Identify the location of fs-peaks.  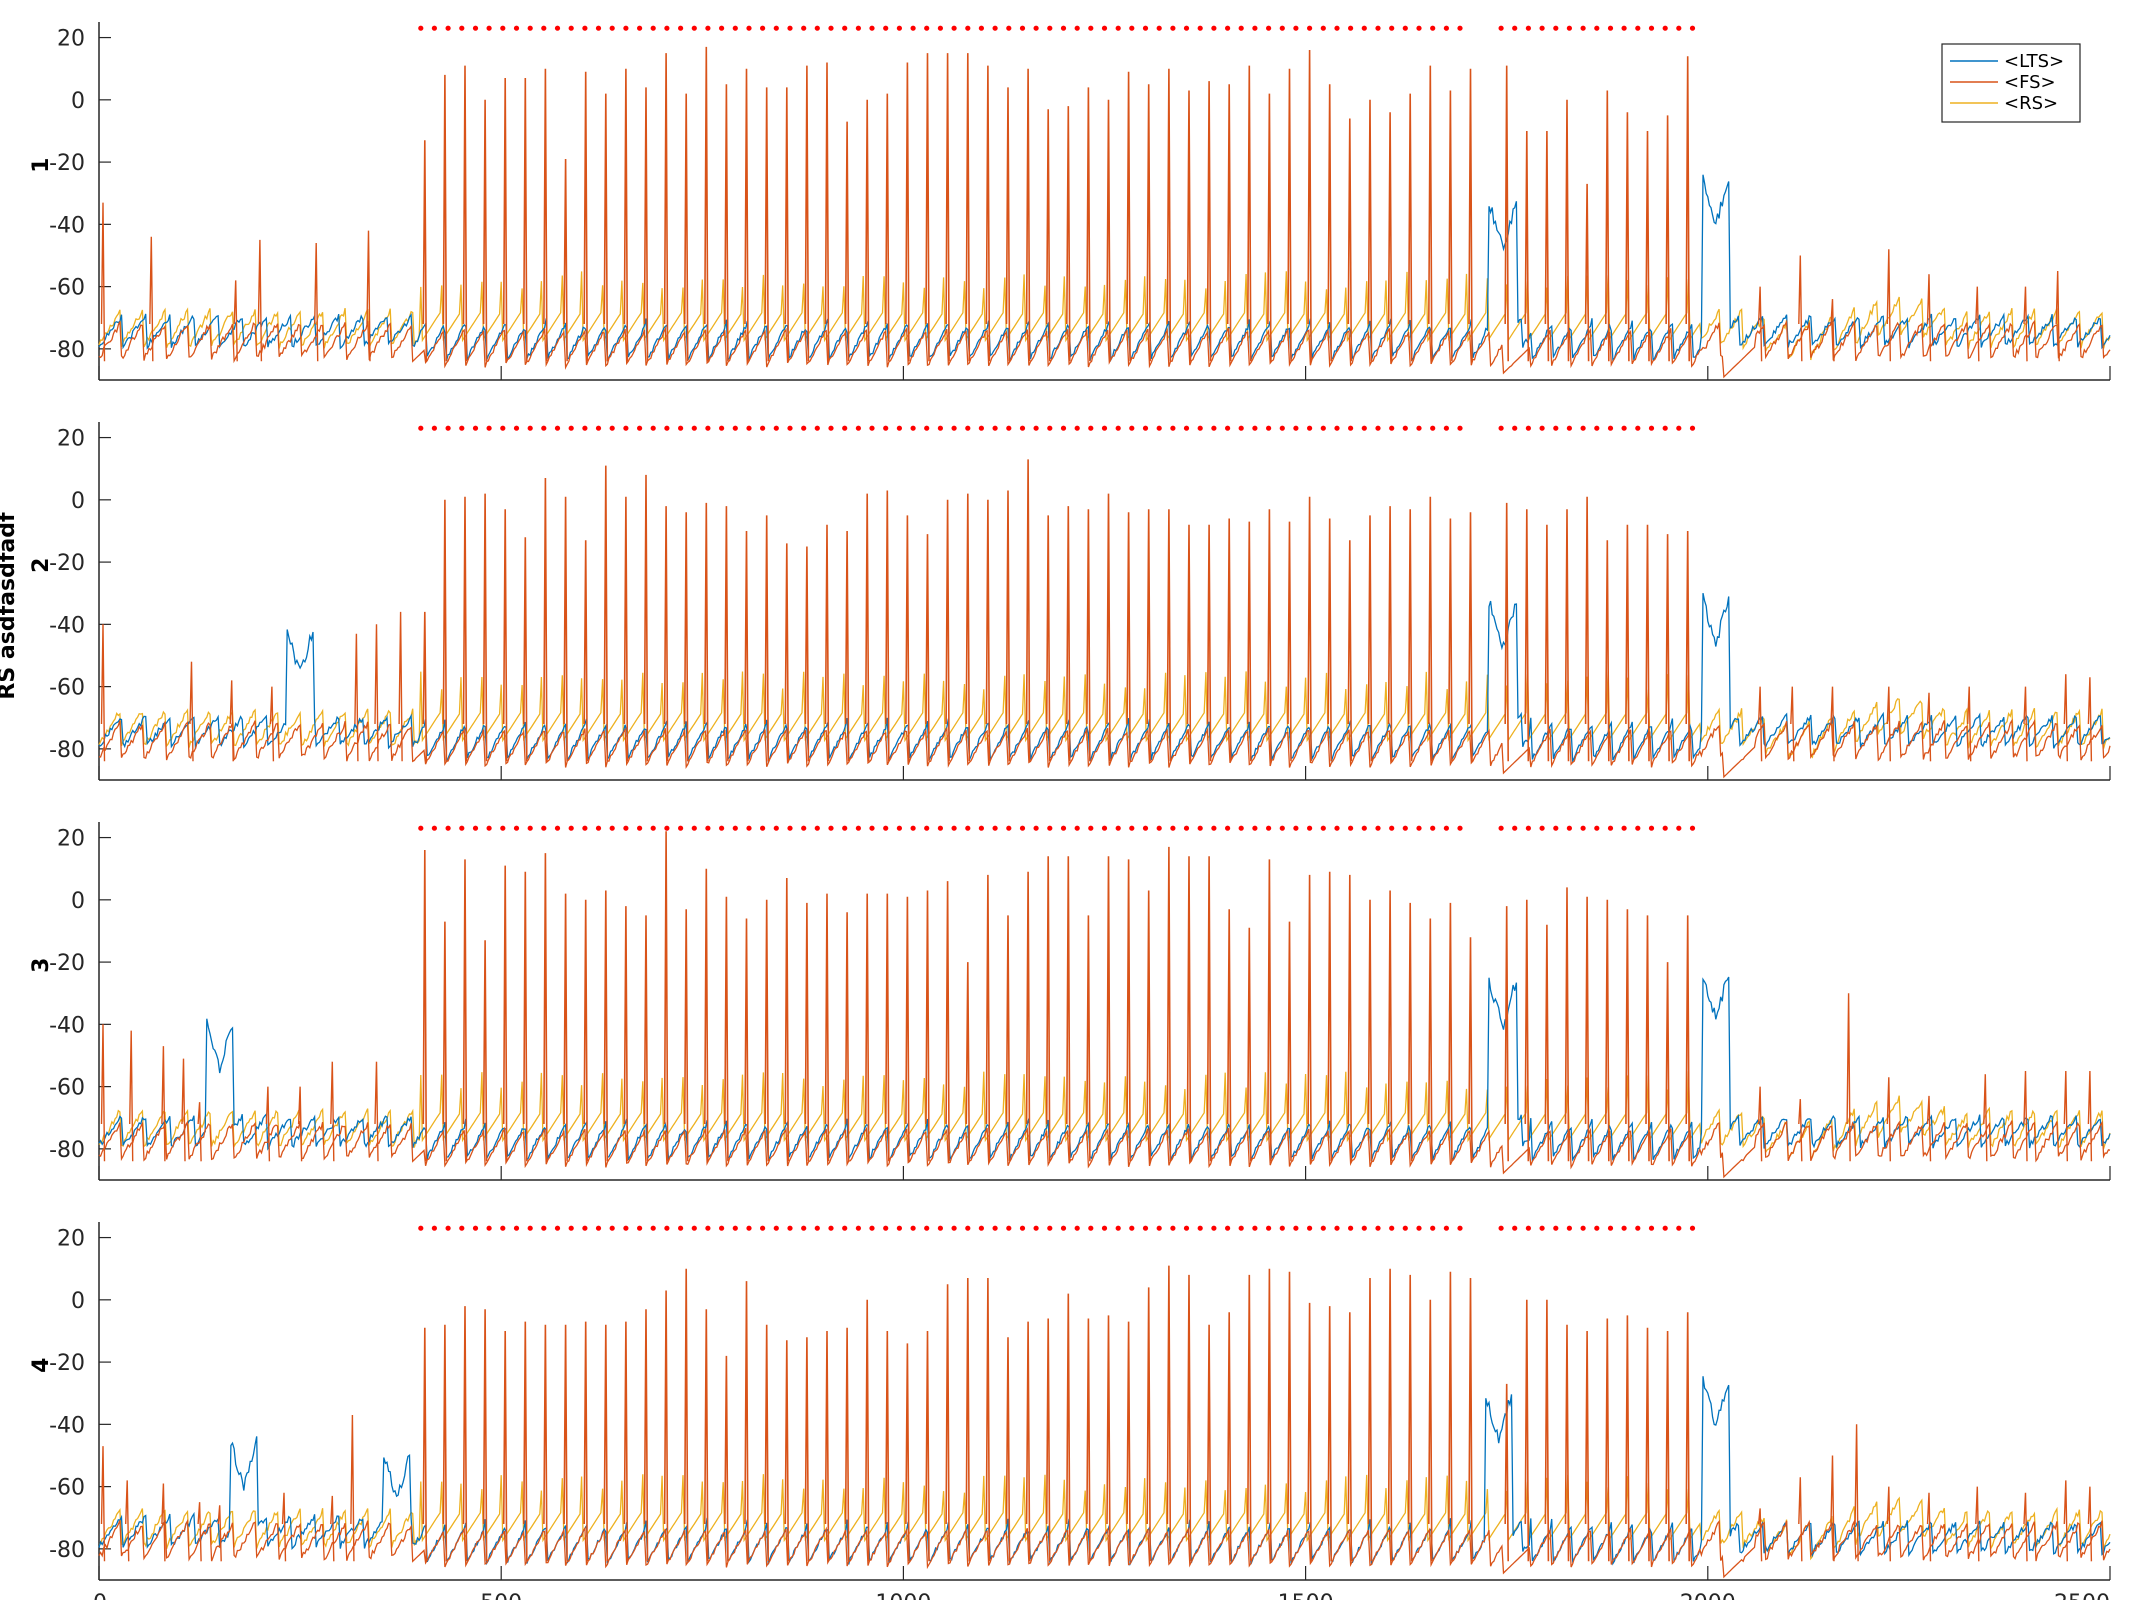
(1096, 1488).